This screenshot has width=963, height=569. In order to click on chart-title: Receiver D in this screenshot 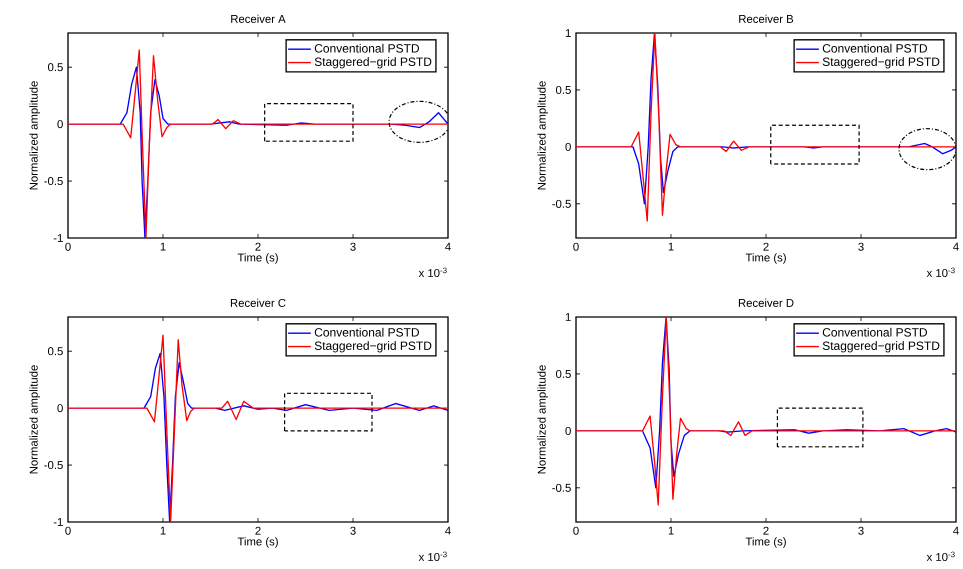, I will do `click(766, 302)`.